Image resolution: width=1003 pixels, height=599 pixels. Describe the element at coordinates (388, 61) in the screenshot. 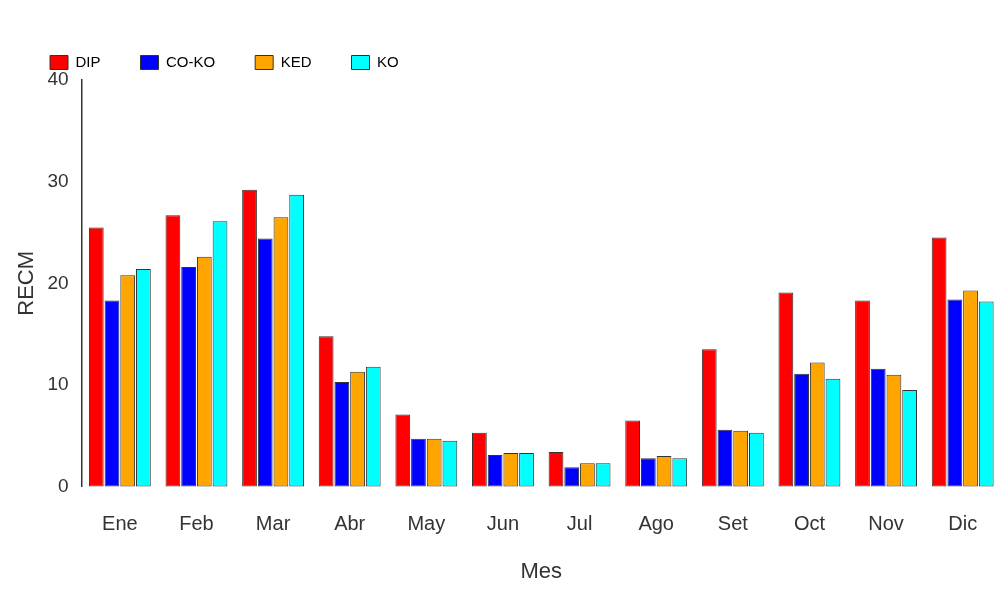

I see `legend-label: KO` at that location.